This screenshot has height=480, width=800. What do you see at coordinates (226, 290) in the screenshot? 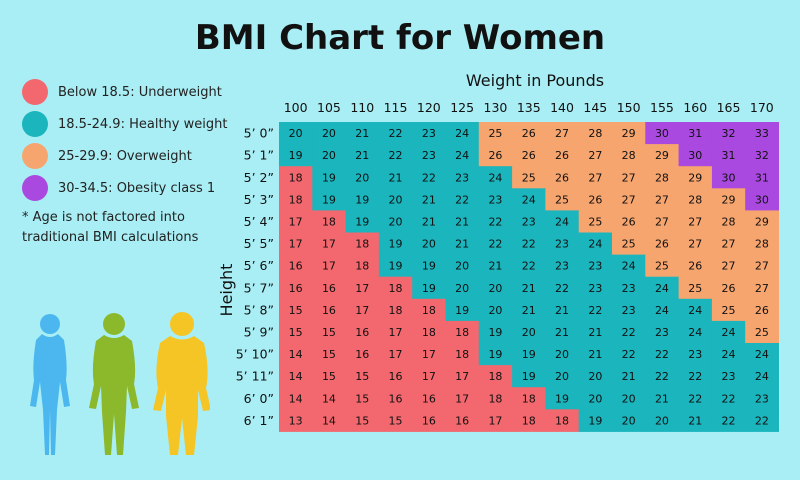
I see `y-axis-title: Height` at bounding box center [226, 290].